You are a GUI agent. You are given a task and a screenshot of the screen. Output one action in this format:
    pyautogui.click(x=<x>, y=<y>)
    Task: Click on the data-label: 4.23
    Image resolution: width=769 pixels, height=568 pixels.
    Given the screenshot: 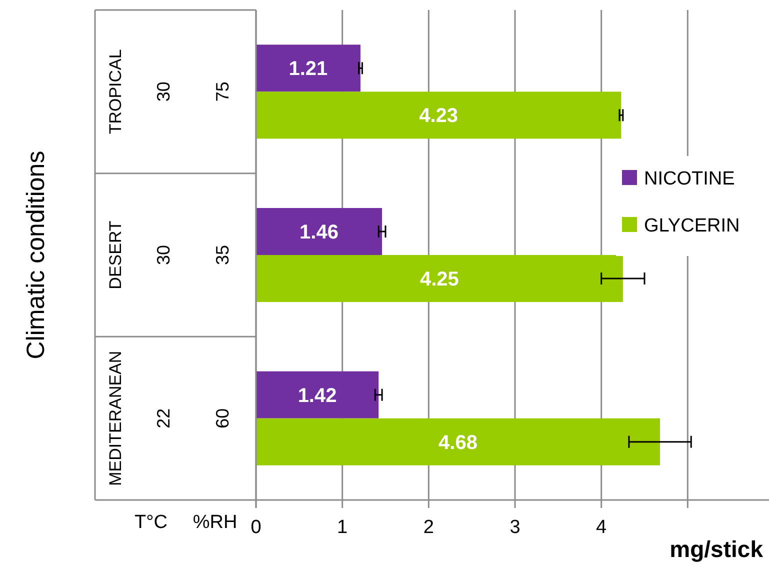 What is the action you would take?
    pyautogui.click(x=438, y=116)
    